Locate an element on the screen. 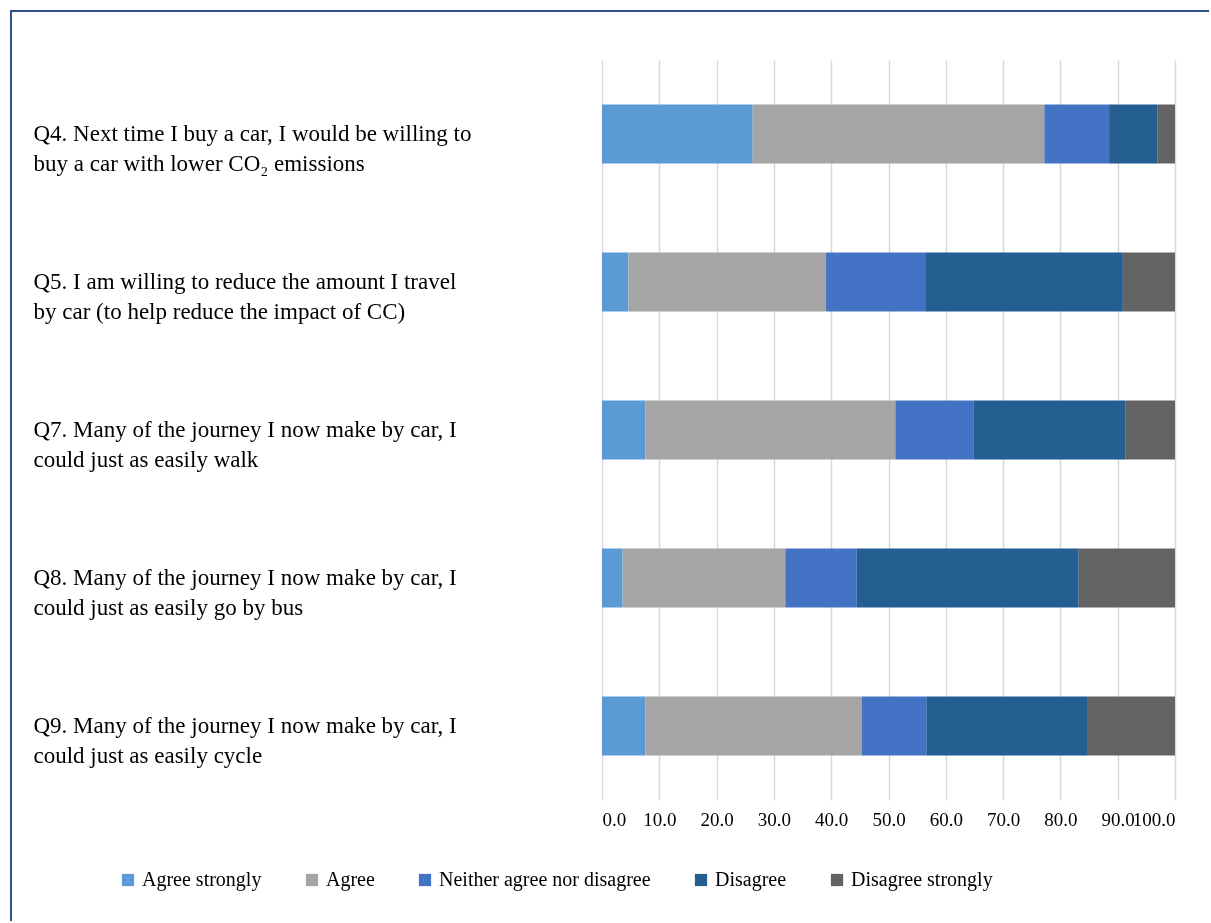 This screenshot has height=923, width=1211. legend-label: Disagree is located at coordinates (751, 879).